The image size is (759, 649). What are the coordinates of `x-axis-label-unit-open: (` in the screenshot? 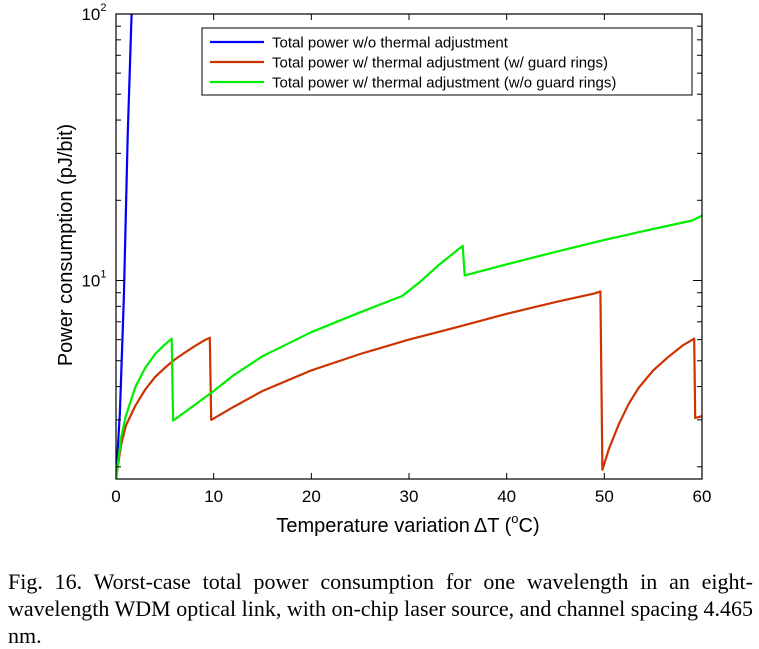 It's located at (505, 526).